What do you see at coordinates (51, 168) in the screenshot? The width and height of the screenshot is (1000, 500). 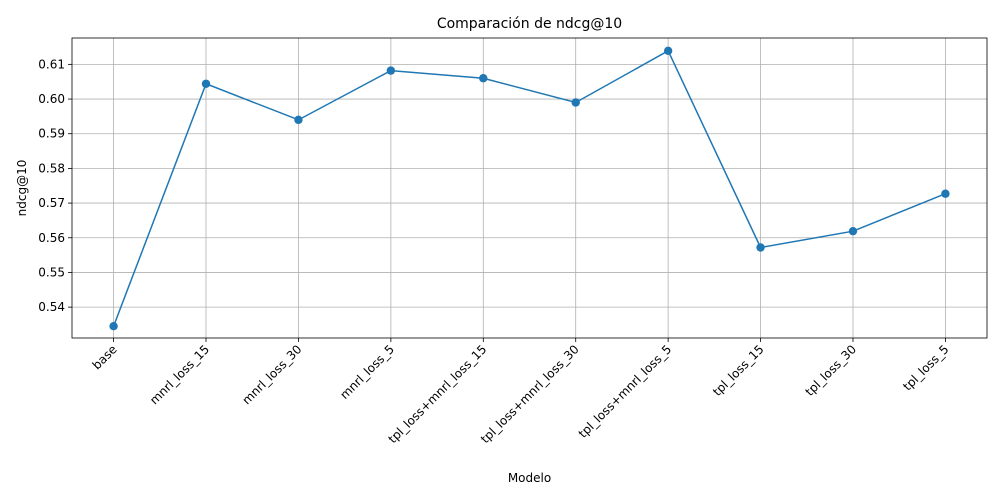 I see `y-tick-label: 0.58` at bounding box center [51, 168].